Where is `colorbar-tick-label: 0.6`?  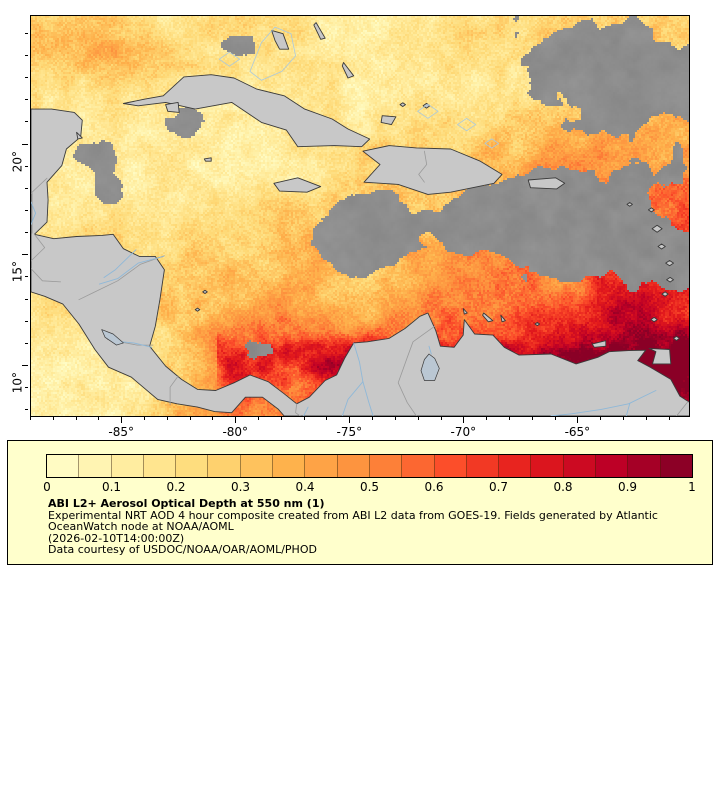 colorbar-tick-label: 0.6 is located at coordinates (434, 487).